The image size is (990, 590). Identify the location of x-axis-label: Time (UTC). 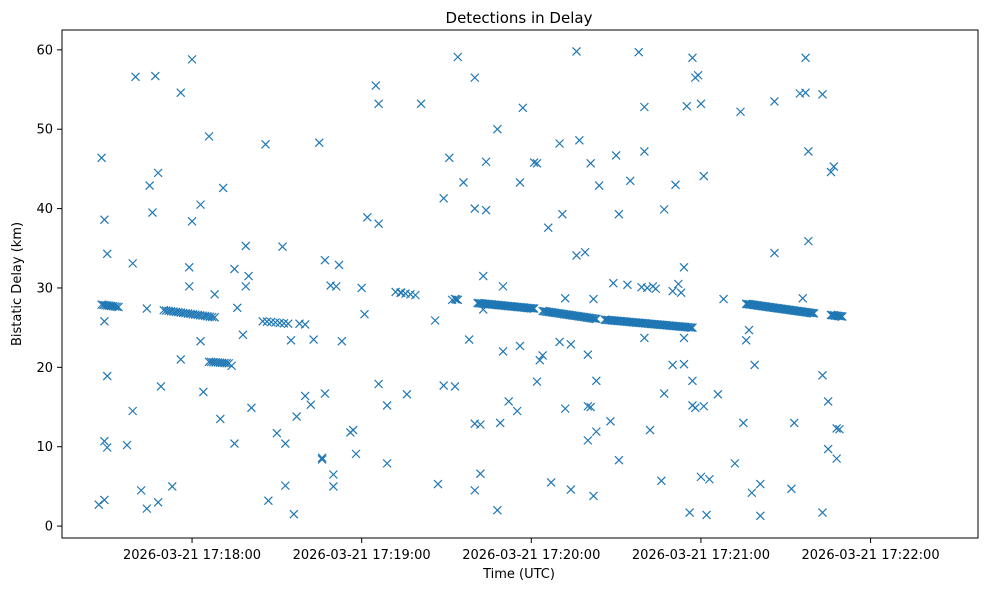
(518, 574).